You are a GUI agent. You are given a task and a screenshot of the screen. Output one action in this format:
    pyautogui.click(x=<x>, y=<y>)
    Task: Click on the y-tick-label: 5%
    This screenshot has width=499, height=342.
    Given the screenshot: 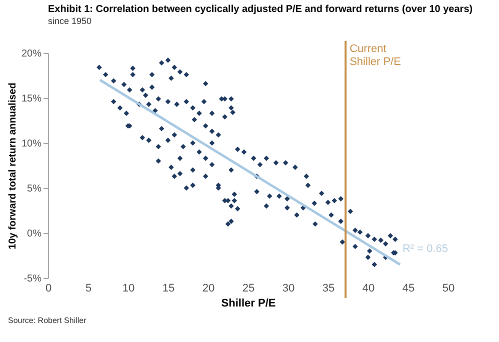 What is the action you would take?
    pyautogui.click(x=34, y=189)
    